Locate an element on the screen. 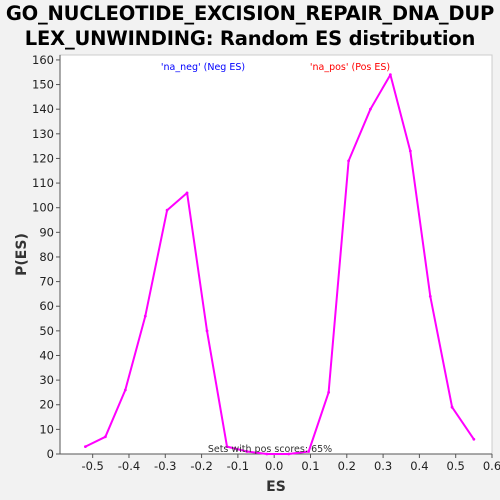 This screenshot has height=500, width=500. x-tick-label: -0.5 is located at coordinates (92, 466).